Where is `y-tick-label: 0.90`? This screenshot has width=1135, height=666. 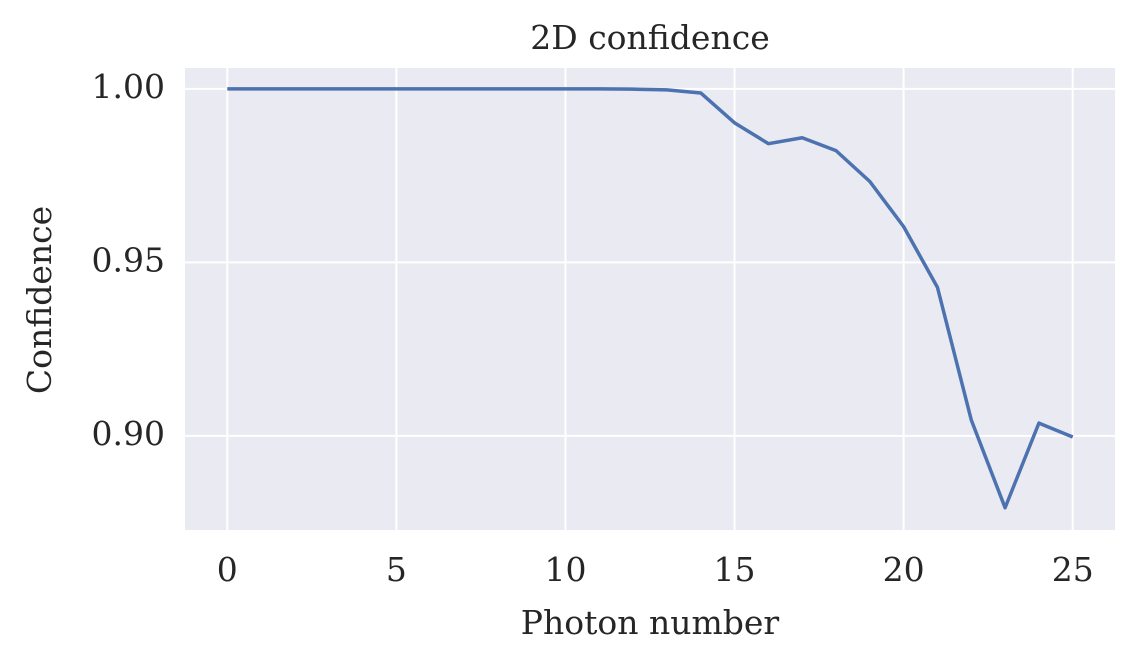
y-tick-label: 0.90 is located at coordinates (128, 433).